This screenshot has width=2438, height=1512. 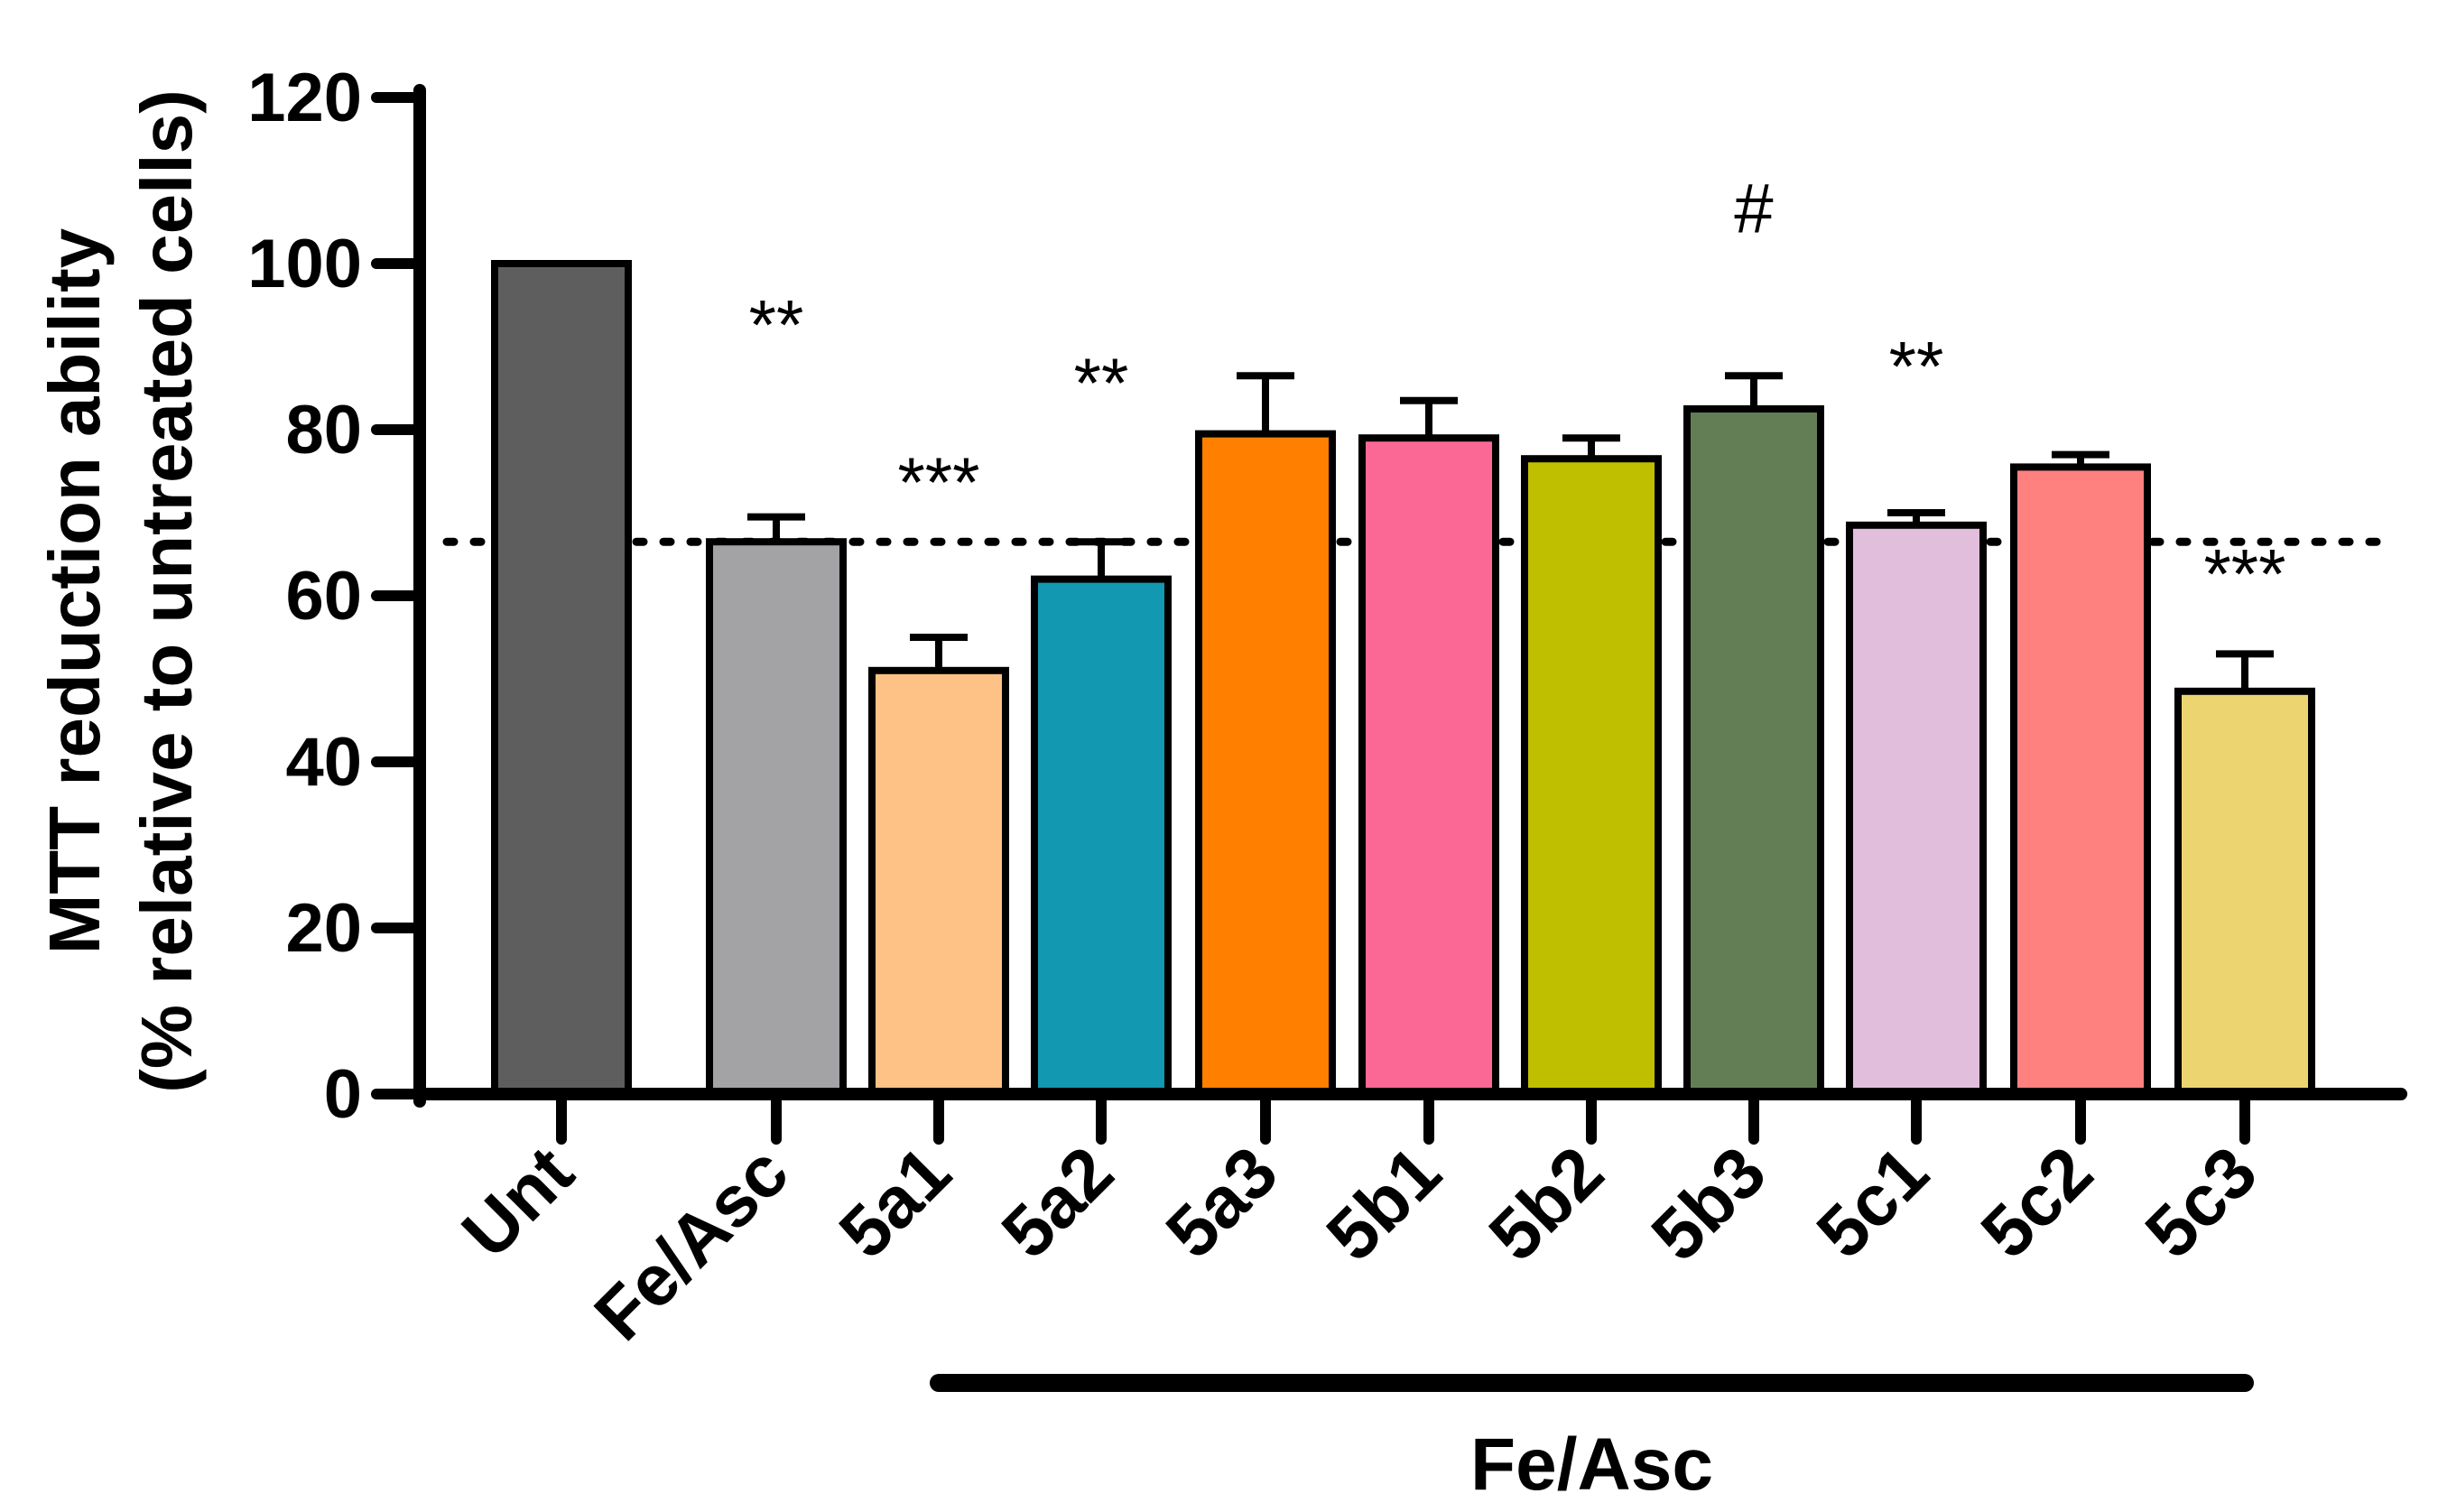 I want to click on x-tick-label: Fe/Asc, so click(x=691, y=1243).